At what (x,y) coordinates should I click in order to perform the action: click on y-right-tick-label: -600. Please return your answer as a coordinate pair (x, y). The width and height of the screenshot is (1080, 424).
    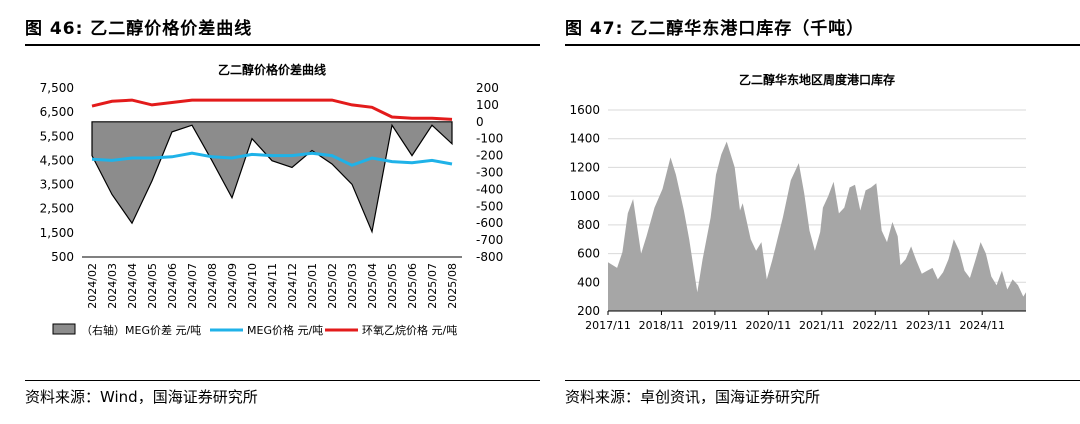
    Looking at the image, I should click on (489, 223).